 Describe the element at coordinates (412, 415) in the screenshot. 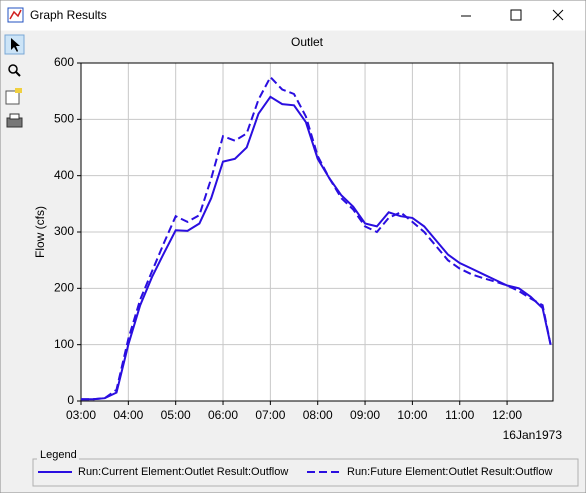

I see `x-tick-label: 10:00` at that location.